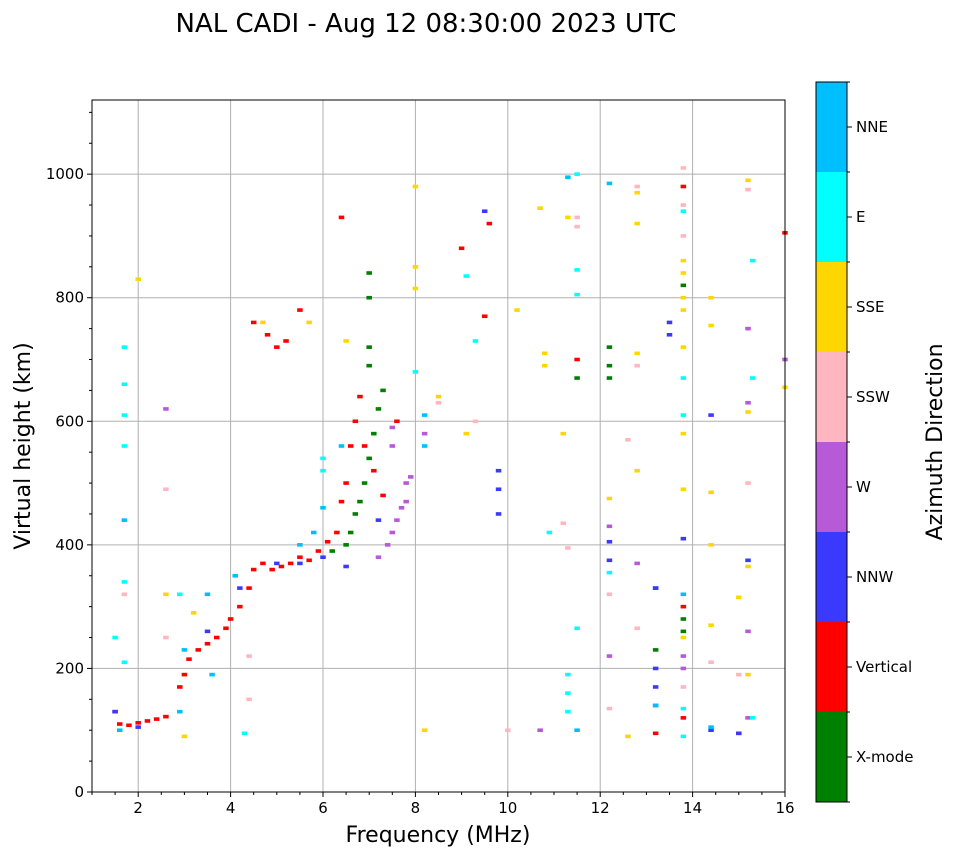  I want to click on y-tick-label: 200, so click(69, 668).